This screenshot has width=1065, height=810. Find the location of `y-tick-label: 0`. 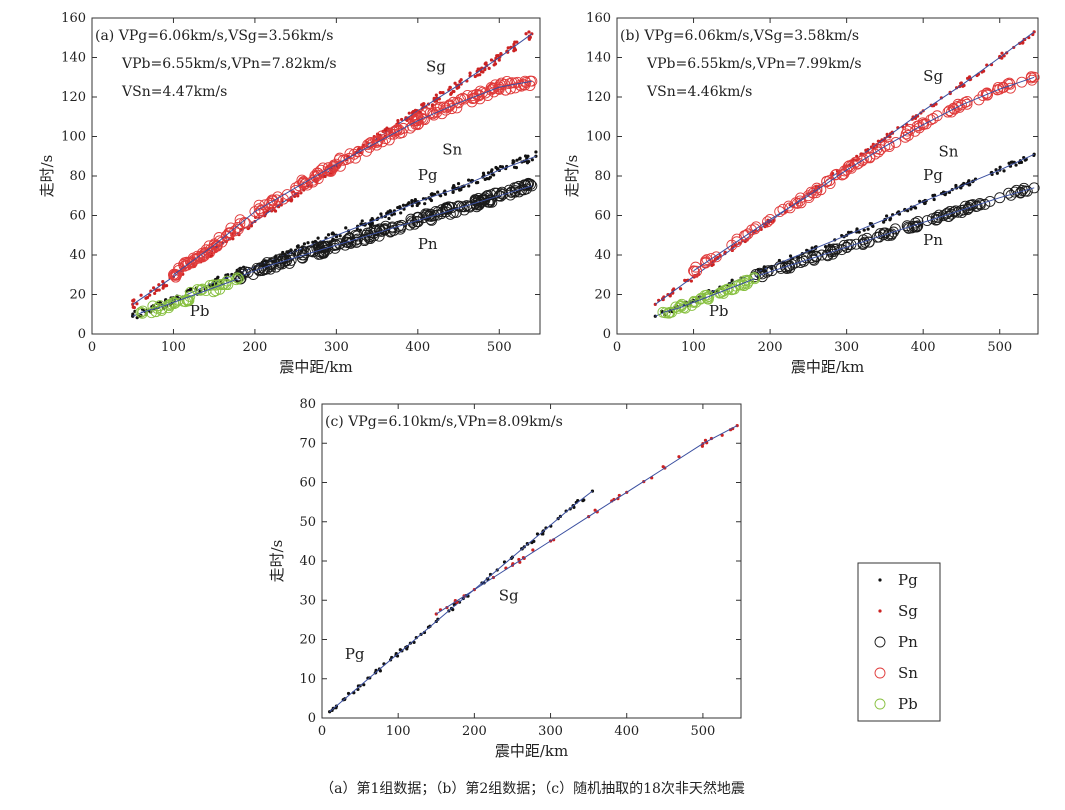

y-tick-label: 0 is located at coordinates (82, 334).